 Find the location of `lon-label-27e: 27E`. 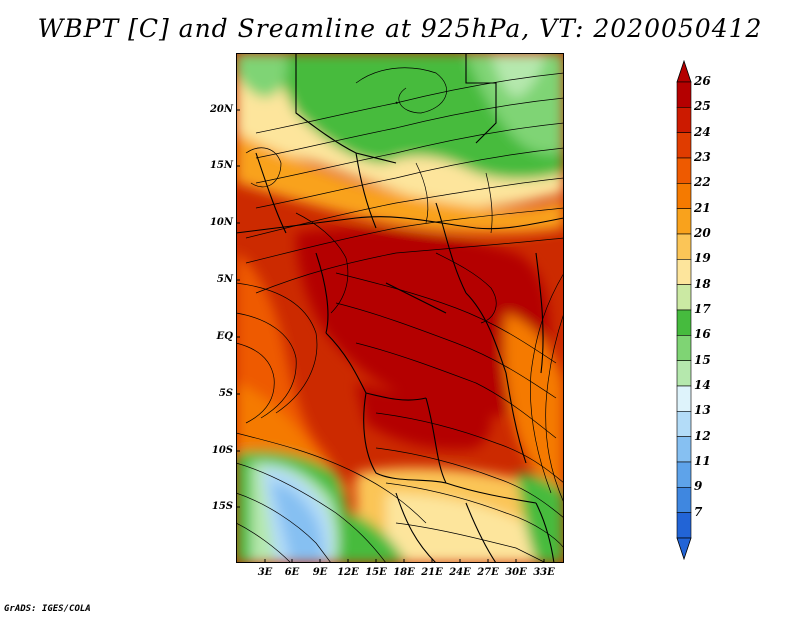

lon-label-27e: 27E is located at coordinates (488, 572).